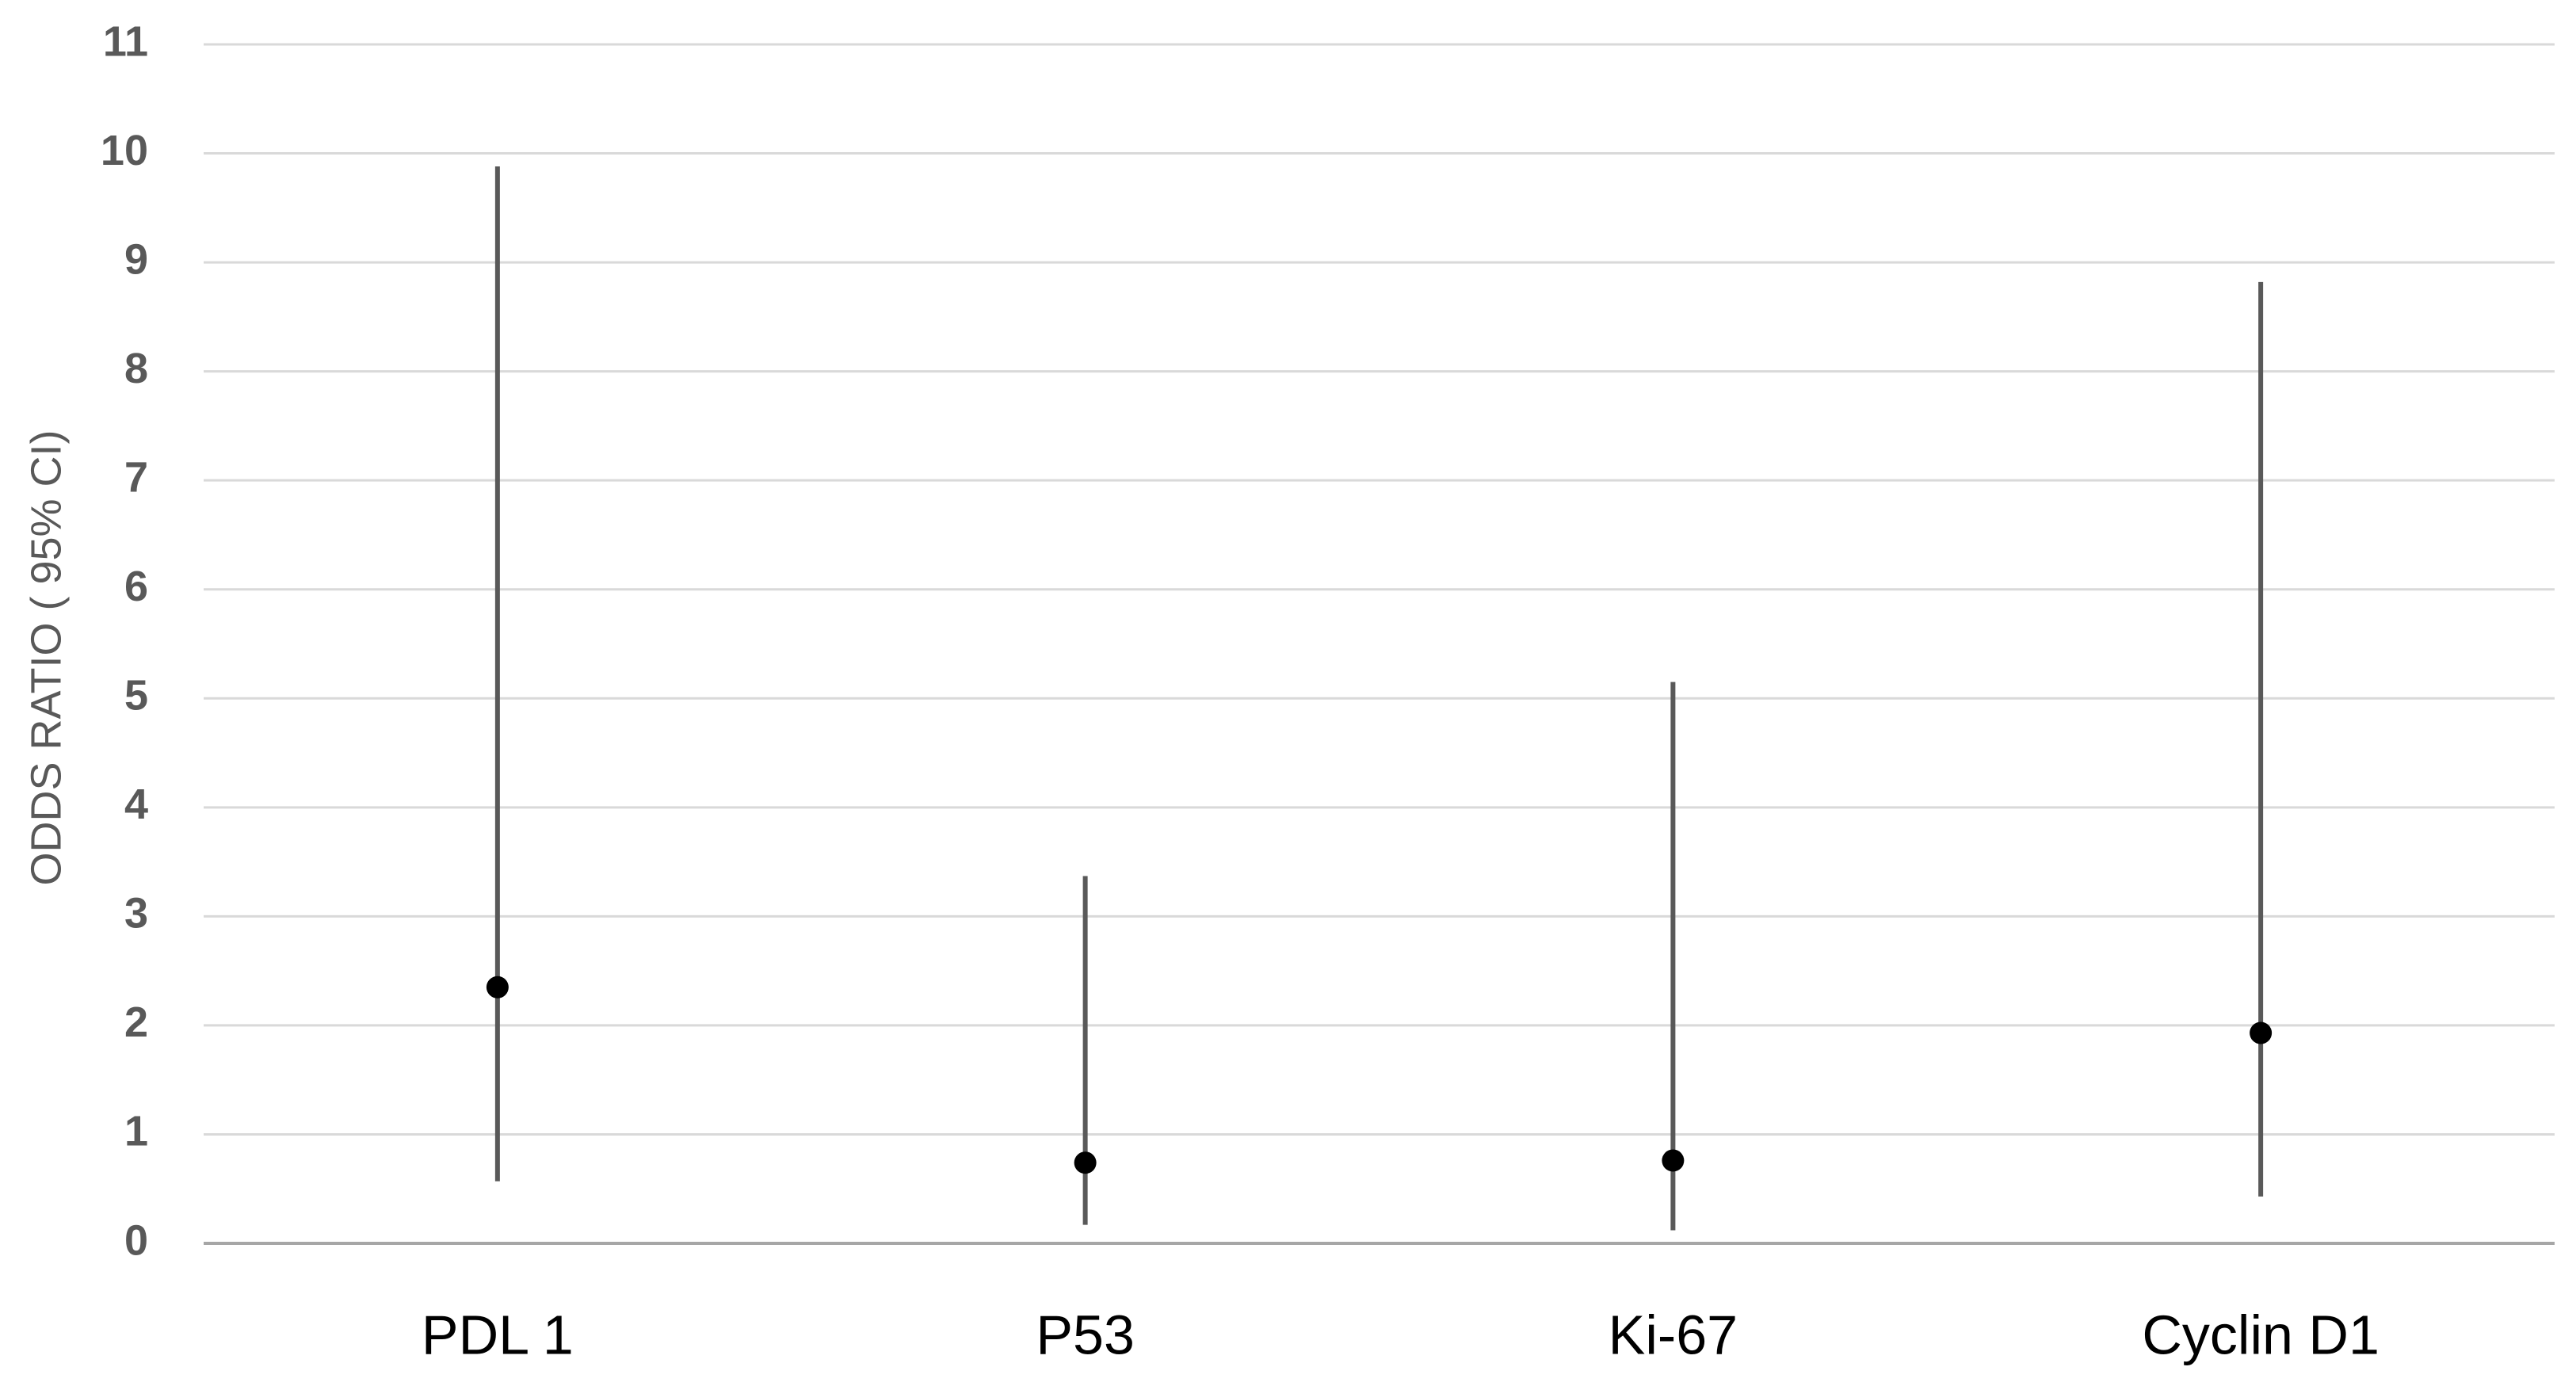 The image size is (2576, 1386). What do you see at coordinates (1085, 1335) in the screenshot?
I see `x-tick-label: P53` at bounding box center [1085, 1335].